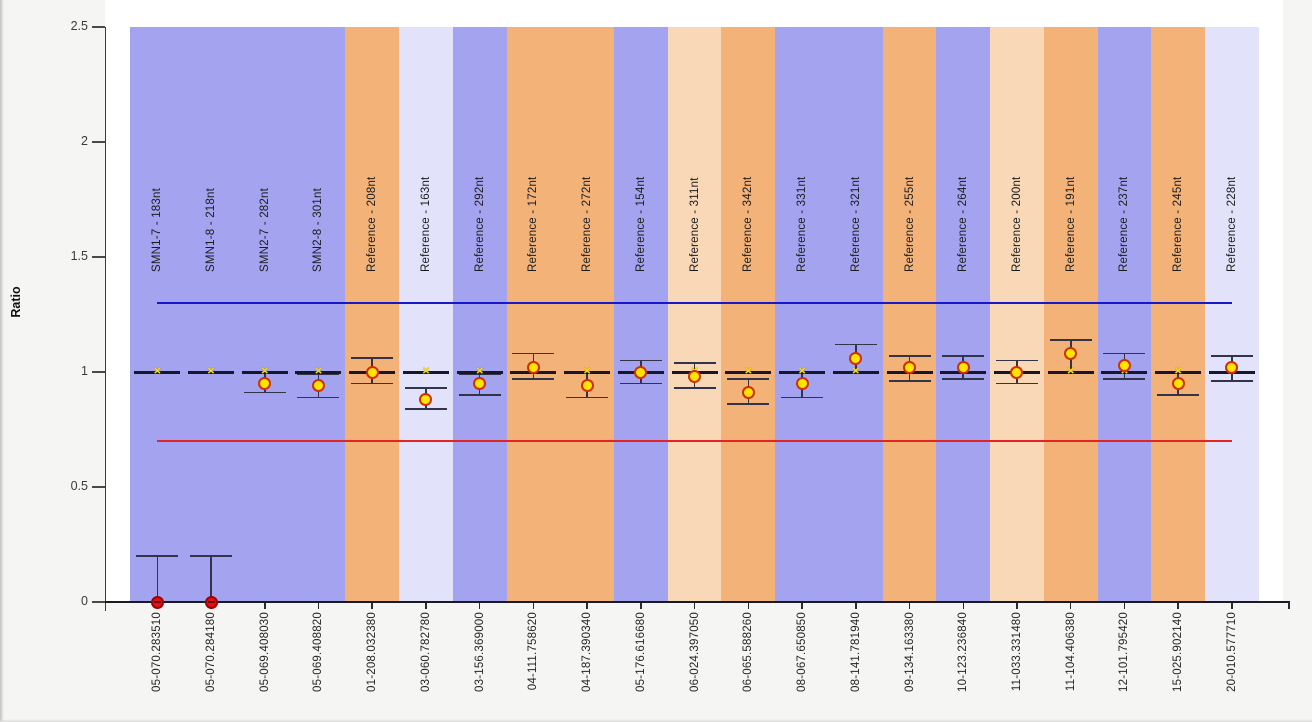 The image size is (1312, 722). I want to click on probe-axis-label: 04-187.390340, so click(587, 652).